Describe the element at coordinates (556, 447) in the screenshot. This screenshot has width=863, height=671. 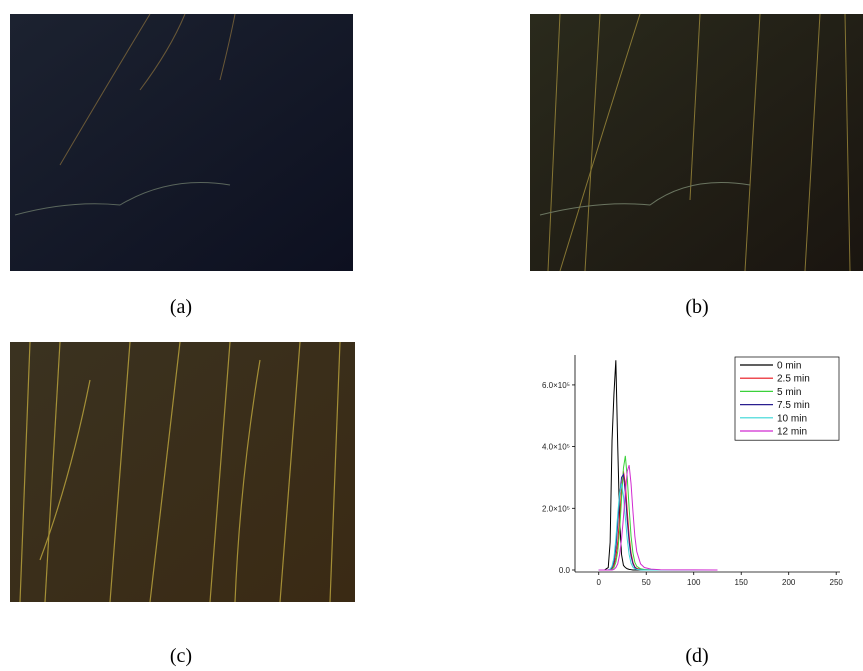
I see `y-tick-label: 4.0×10⁵` at that location.